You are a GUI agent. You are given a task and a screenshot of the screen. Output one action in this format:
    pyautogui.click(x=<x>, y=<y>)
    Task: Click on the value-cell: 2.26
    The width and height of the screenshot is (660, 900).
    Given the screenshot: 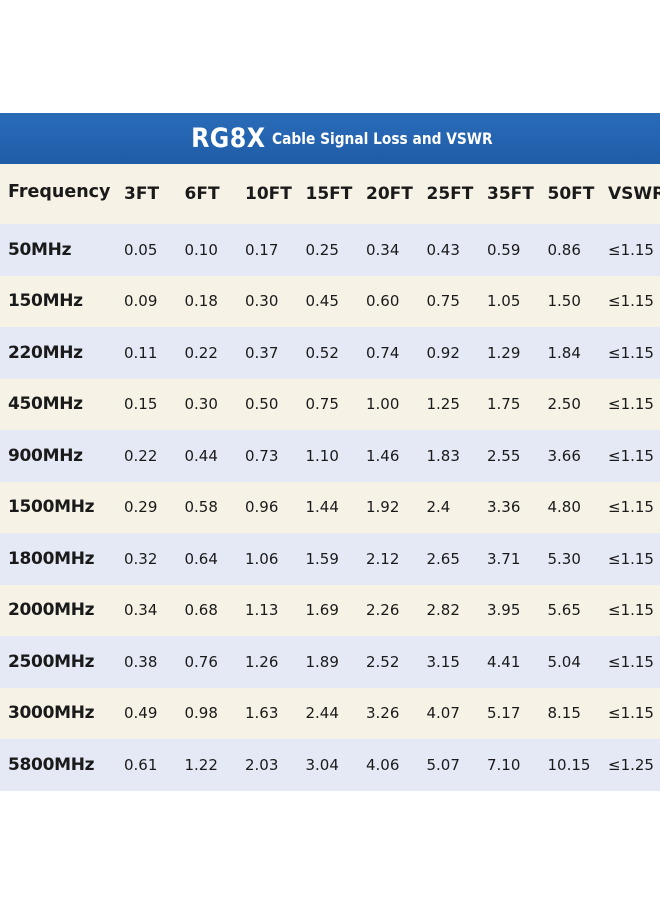 What is the action you would take?
    pyautogui.click(x=383, y=610)
    